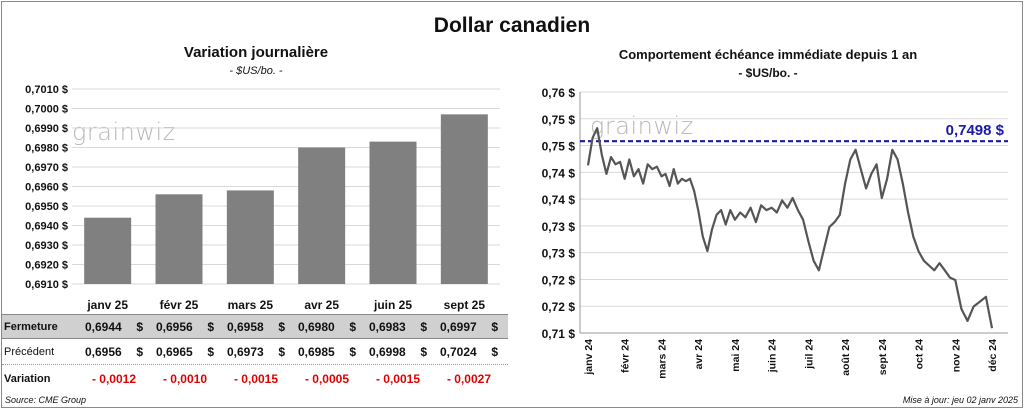 The height and width of the screenshot is (409, 1024). What do you see at coordinates (256, 52) in the screenshot?
I see `bar-chart-title: Variation journalière` at bounding box center [256, 52].